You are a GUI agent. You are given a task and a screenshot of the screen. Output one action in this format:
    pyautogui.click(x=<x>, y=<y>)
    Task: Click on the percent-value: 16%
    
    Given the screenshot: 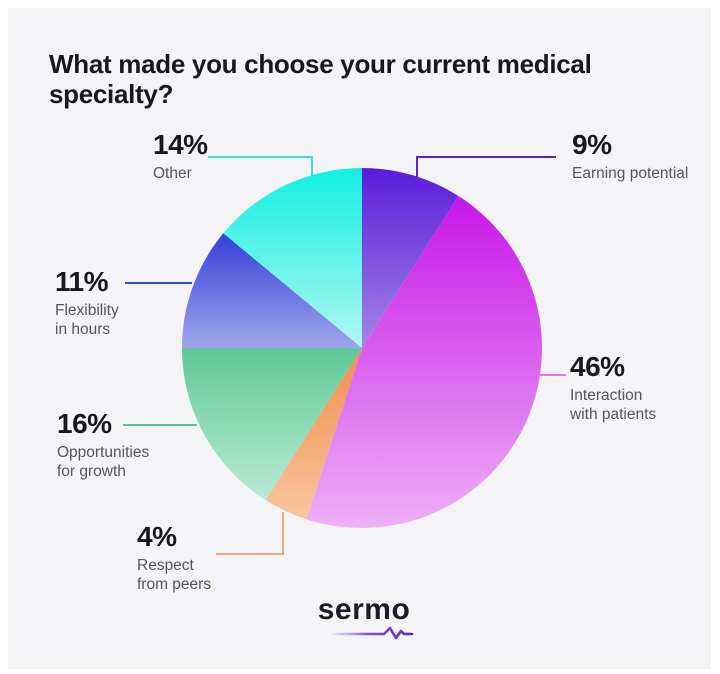 What is the action you would take?
    pyautogui.click(x=84, y=423)
    